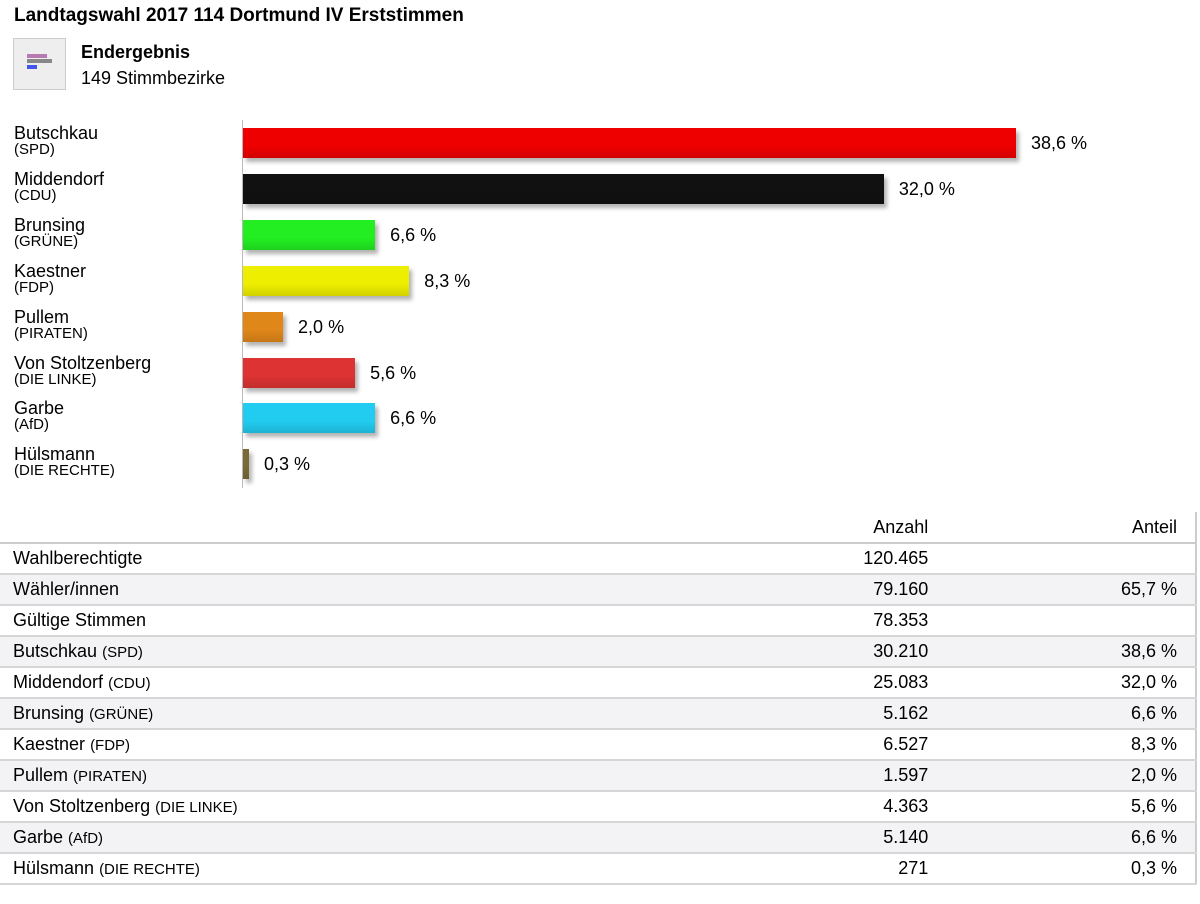  I want to click on row-count: 120.465, so click(810, 559).